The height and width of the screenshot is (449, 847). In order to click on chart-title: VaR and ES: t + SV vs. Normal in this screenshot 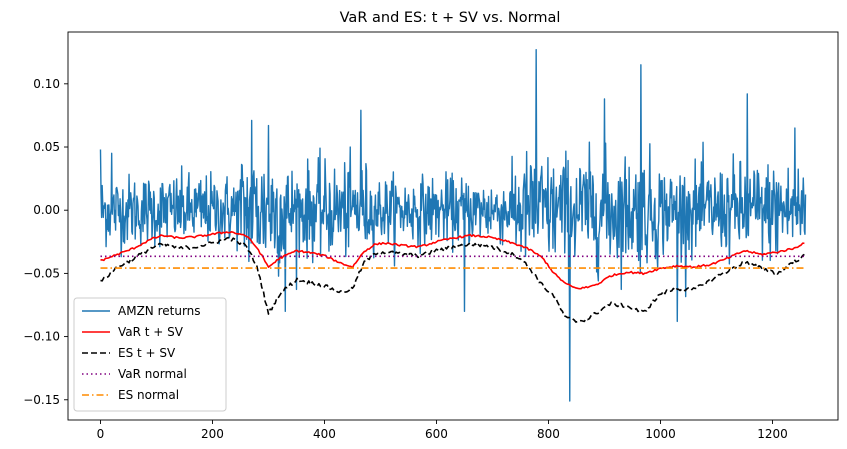, I will do `click(450, 18)`.